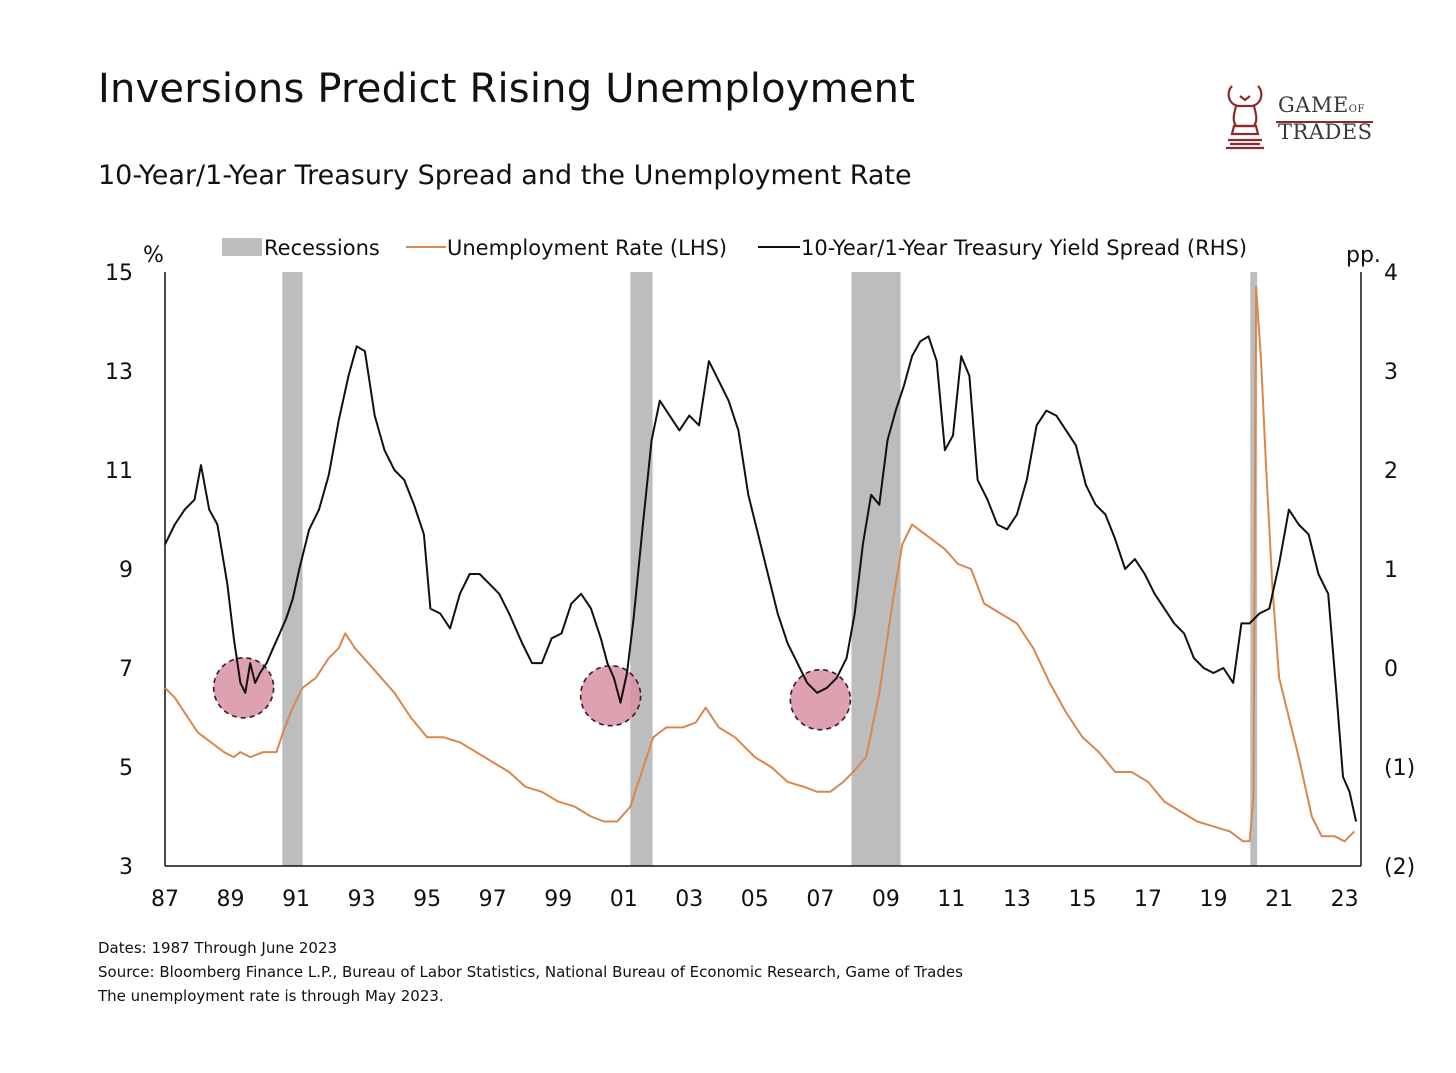  I want to click on right-tick-label: (1), so click(1399, 768).